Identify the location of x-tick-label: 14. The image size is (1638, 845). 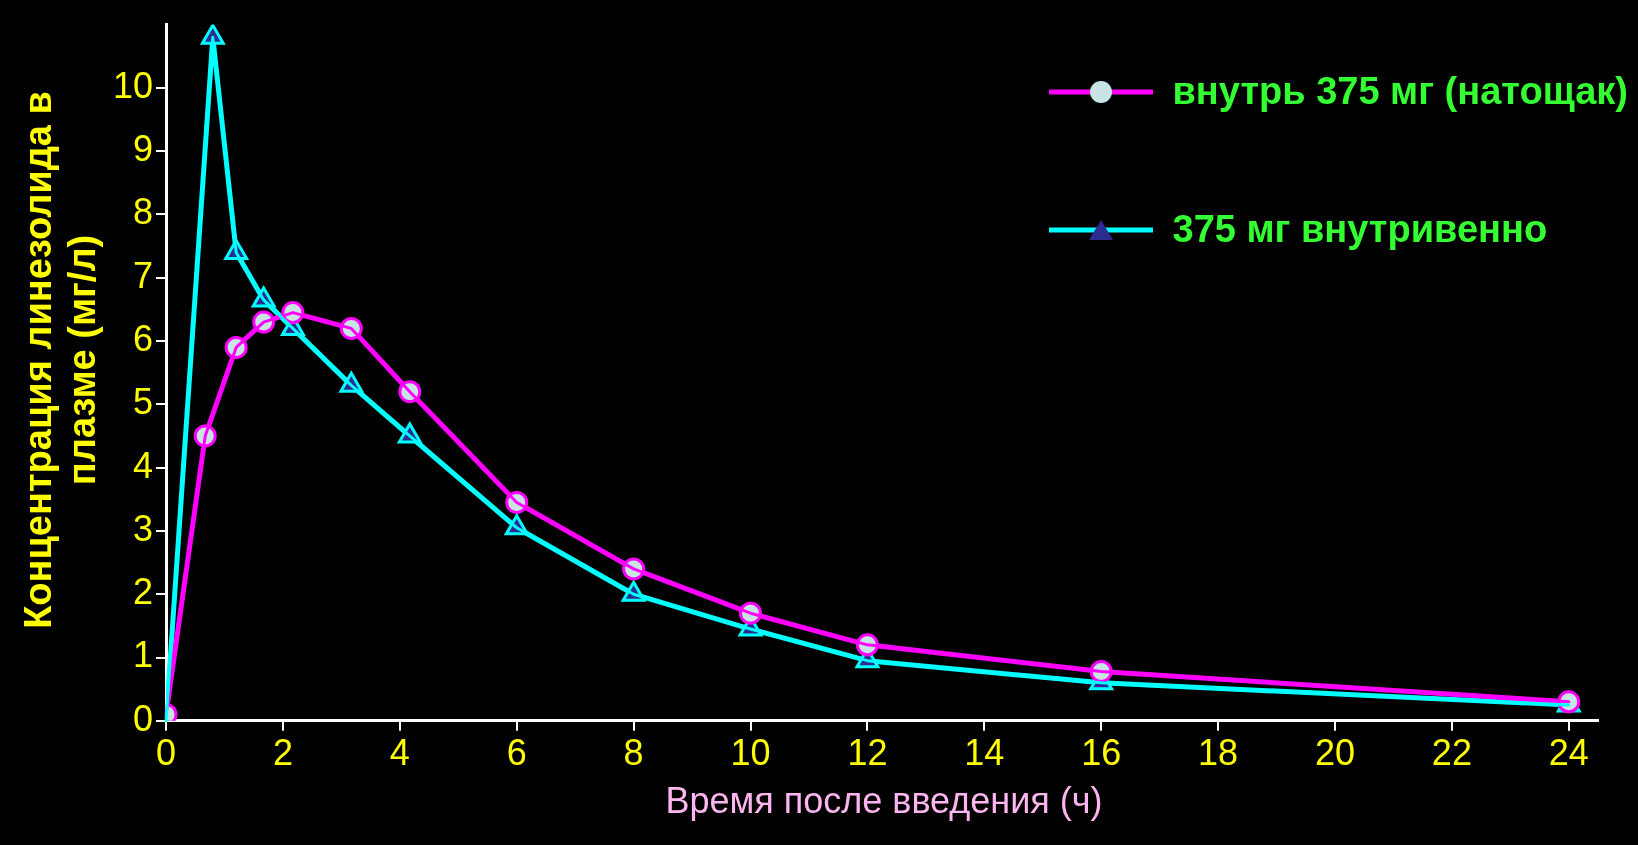
(984, 753).